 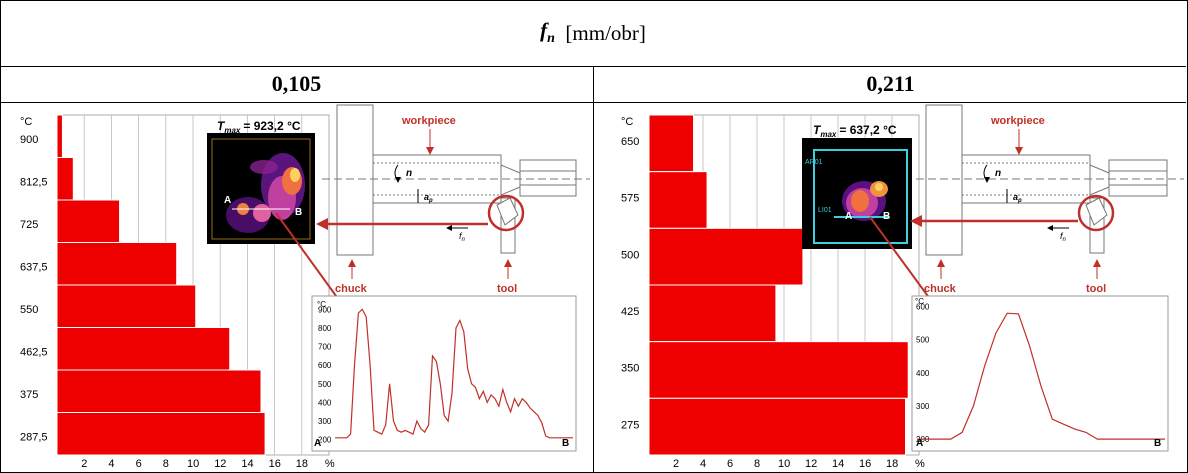 What do you see at coordinates (630, 199) in the screenshot?
I see `histogram-y-label: 575` at bounding box center [630, 199].